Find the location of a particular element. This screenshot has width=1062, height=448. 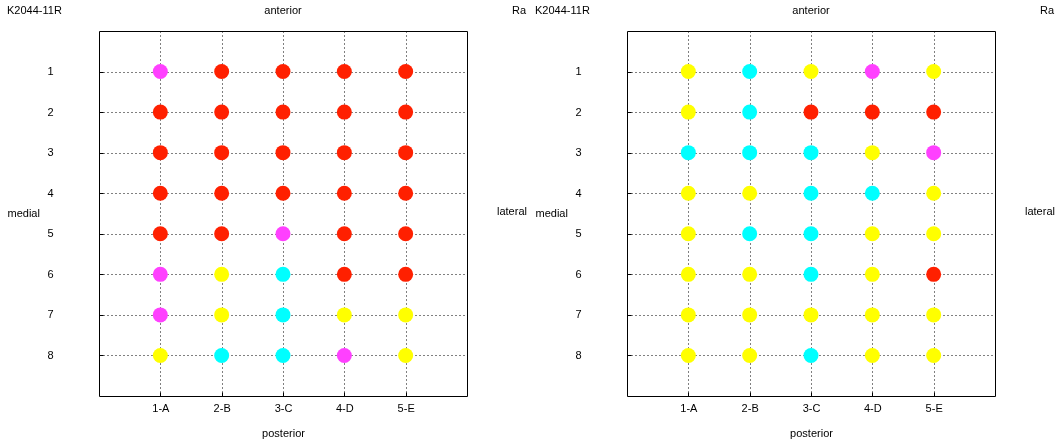

x-tick-label: 5-E is located at coordinates (406, 407).